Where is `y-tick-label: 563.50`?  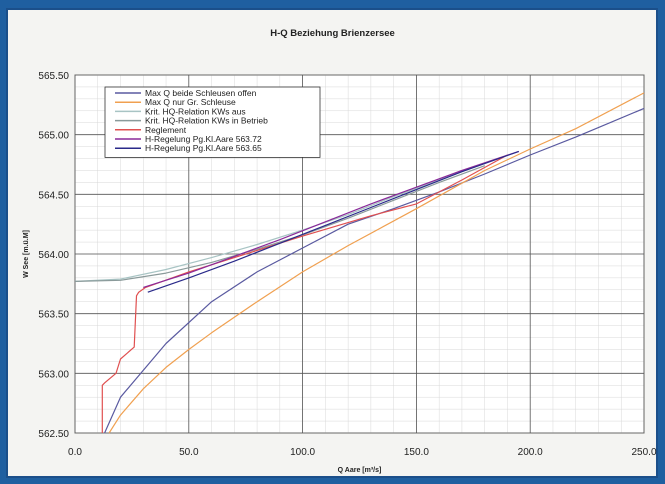 y-tick-label: 563.50 is located at coordinates (53, 315).